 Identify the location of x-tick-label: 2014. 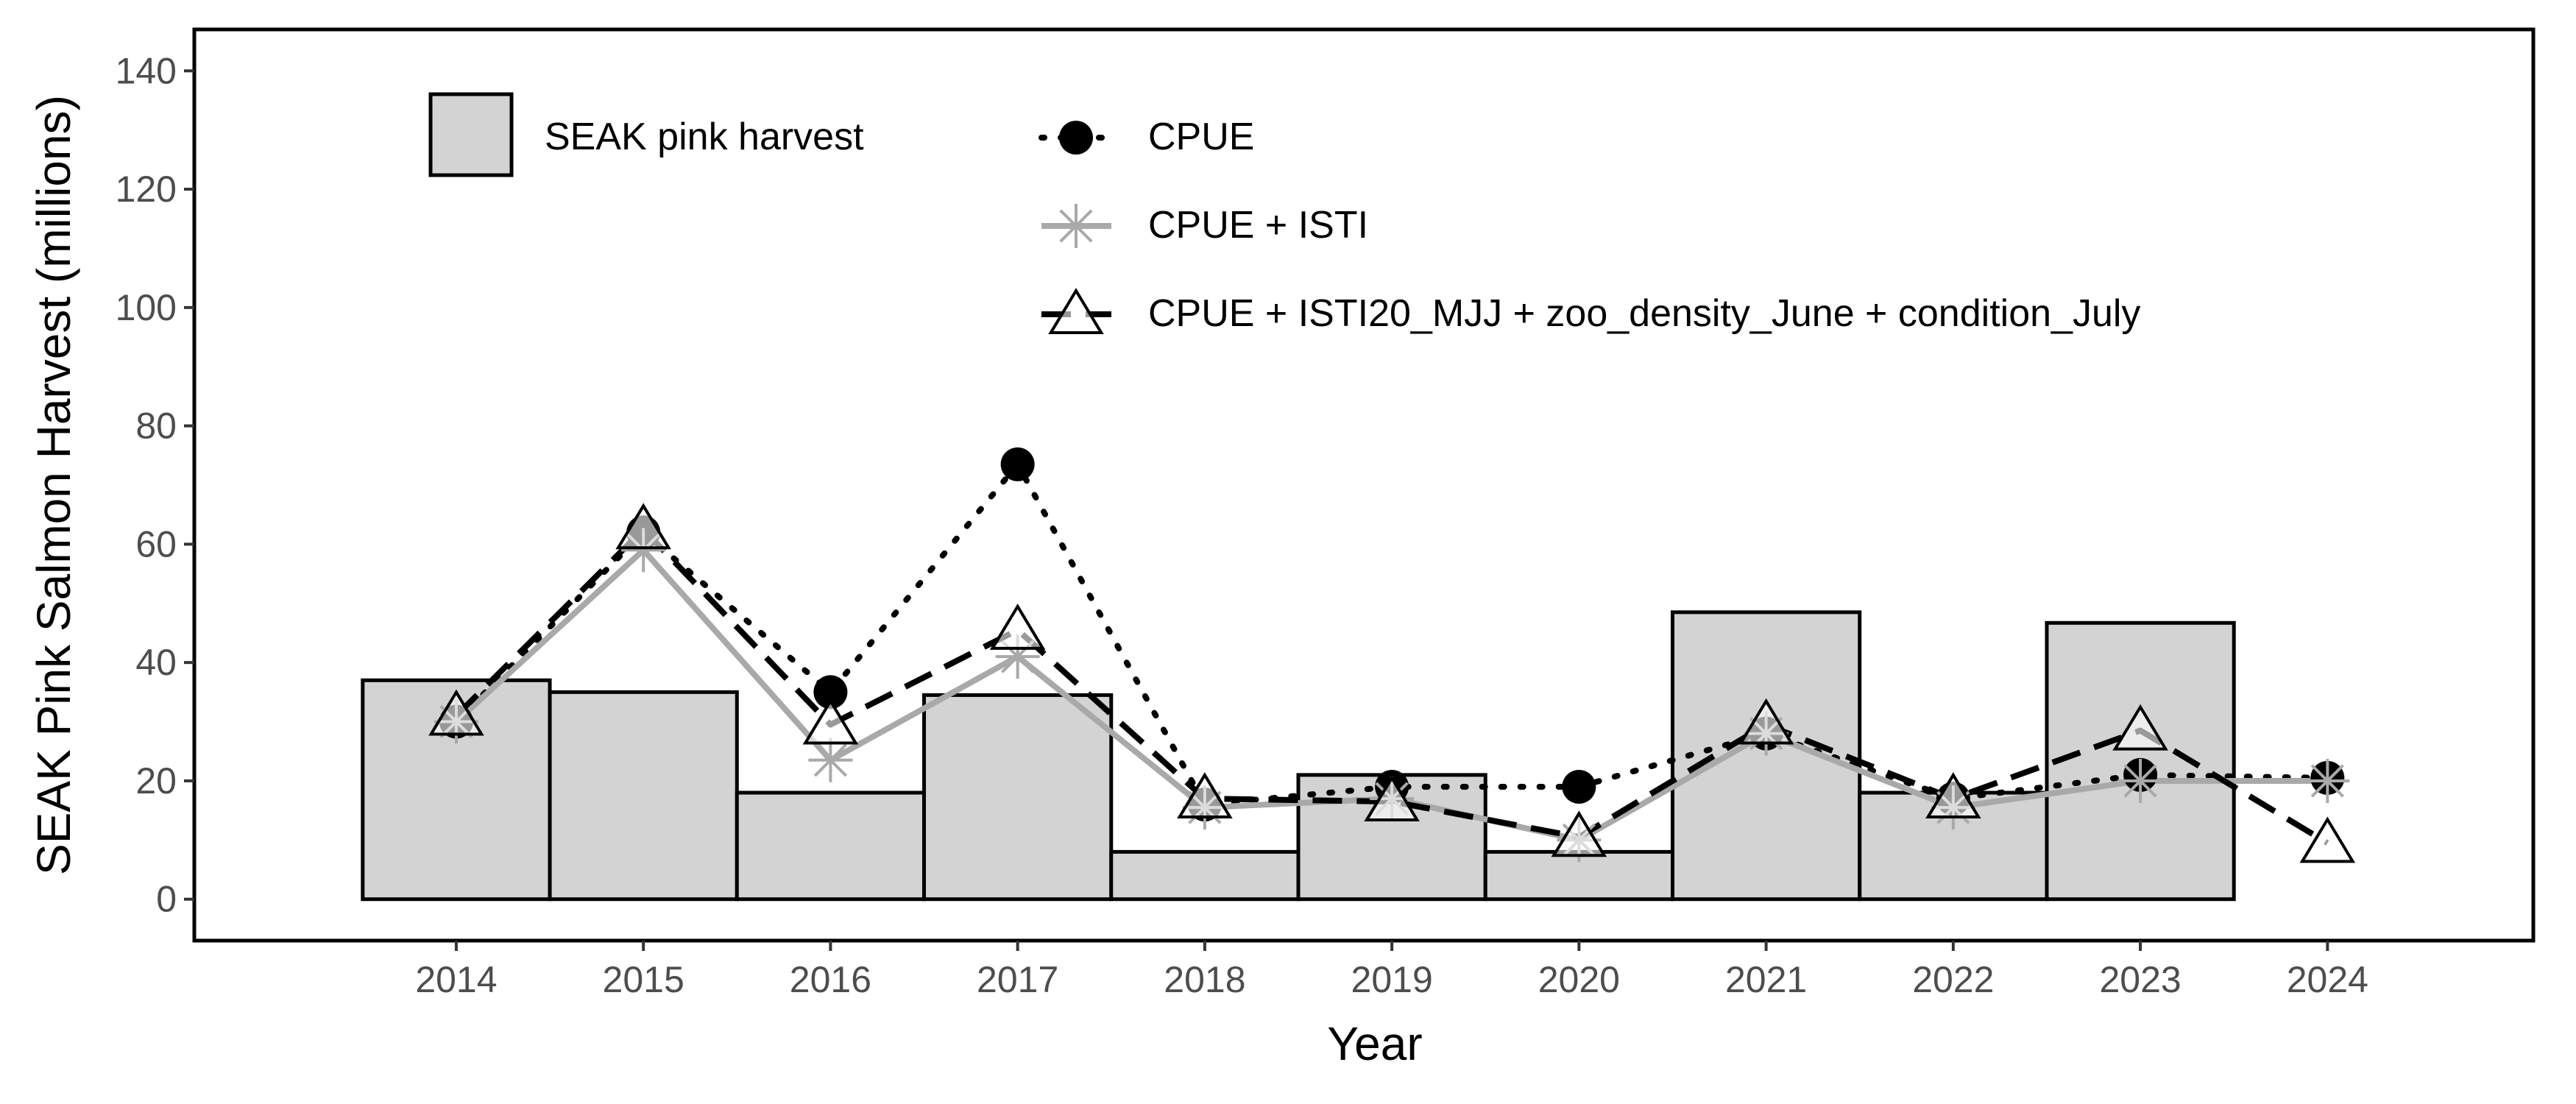
(456, 979).